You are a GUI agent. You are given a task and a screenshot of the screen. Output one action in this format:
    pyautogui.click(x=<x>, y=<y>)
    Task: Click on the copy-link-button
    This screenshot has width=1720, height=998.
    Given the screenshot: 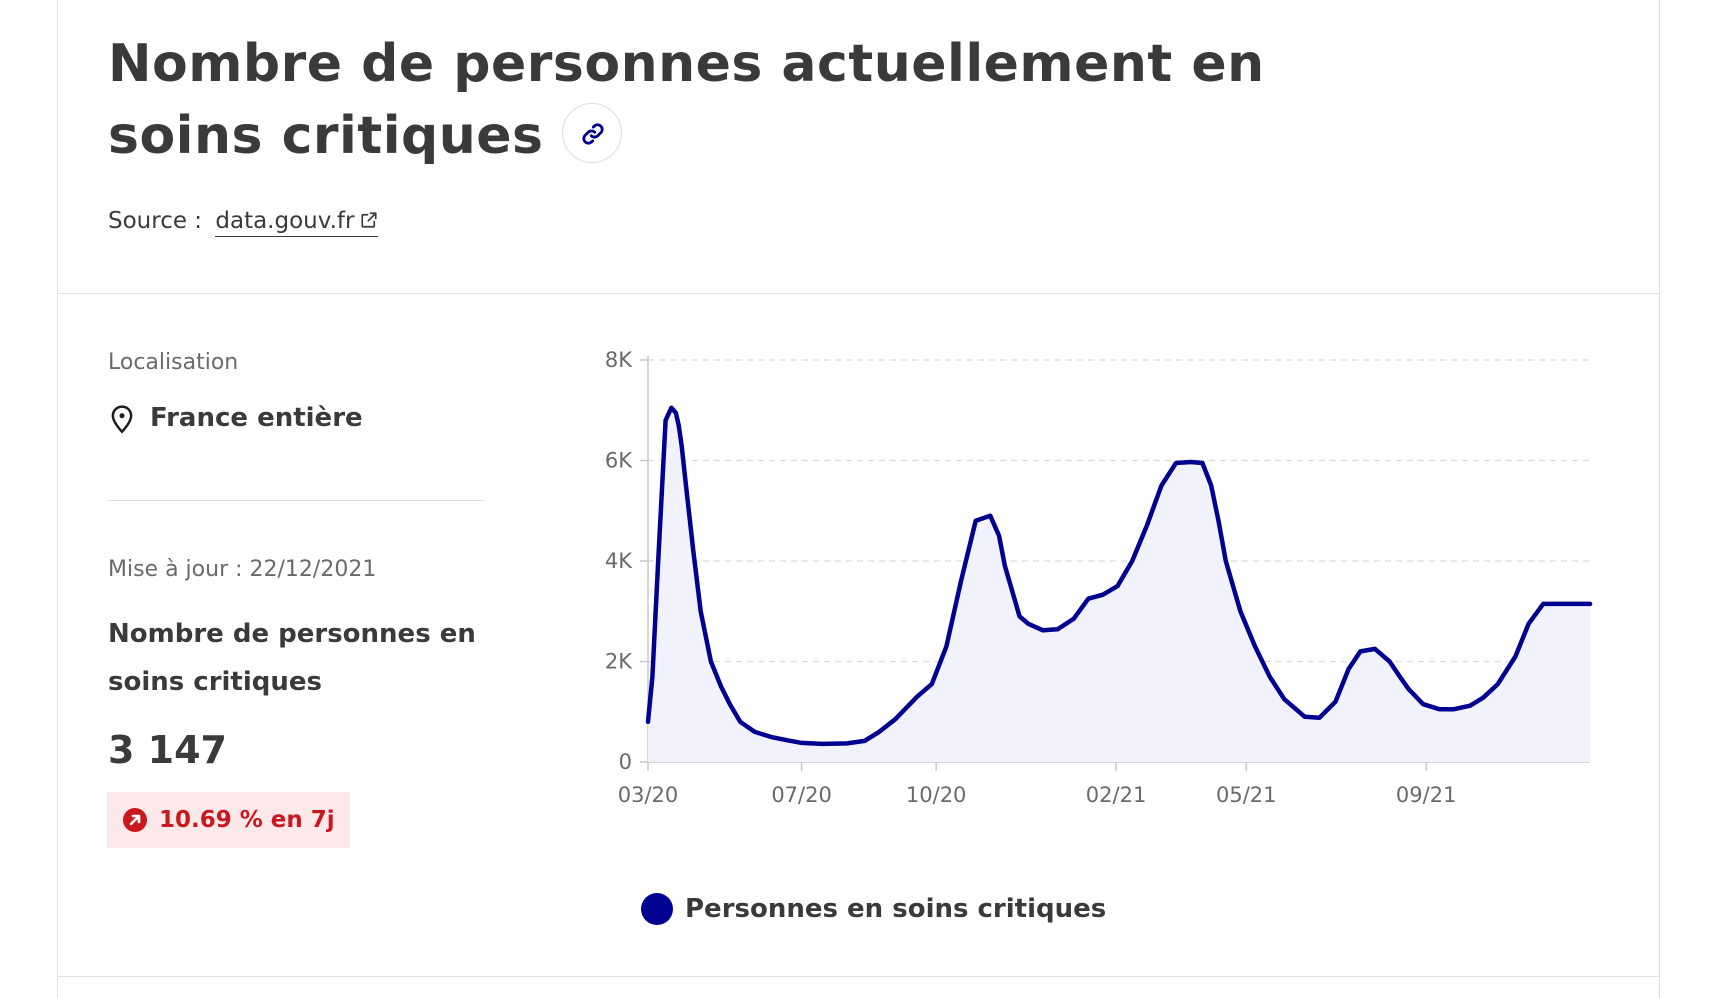 What is the action you would take?
    pyautogui.click(x=591, y=133)
    